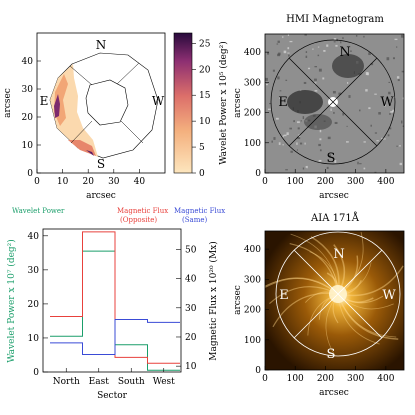  I want to click on sector-ylabel-right: Magnetic Flux x 10²⁰ (Mx), so click(213, 301).